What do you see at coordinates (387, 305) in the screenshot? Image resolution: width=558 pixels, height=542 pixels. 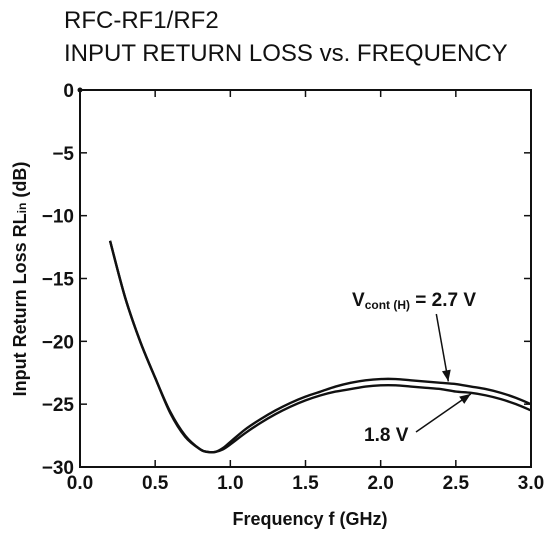 I see `annotation-sub: cont (H)` at bounding box center [387, 305].